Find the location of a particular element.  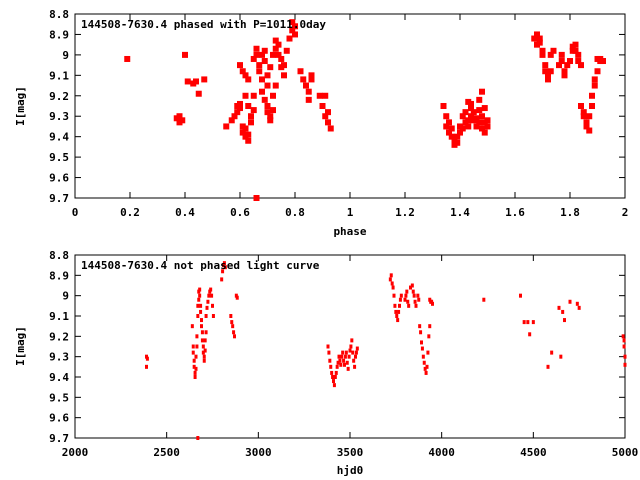

unphased-y-axis-label: I[mag] is located at coordinates (20, 346).